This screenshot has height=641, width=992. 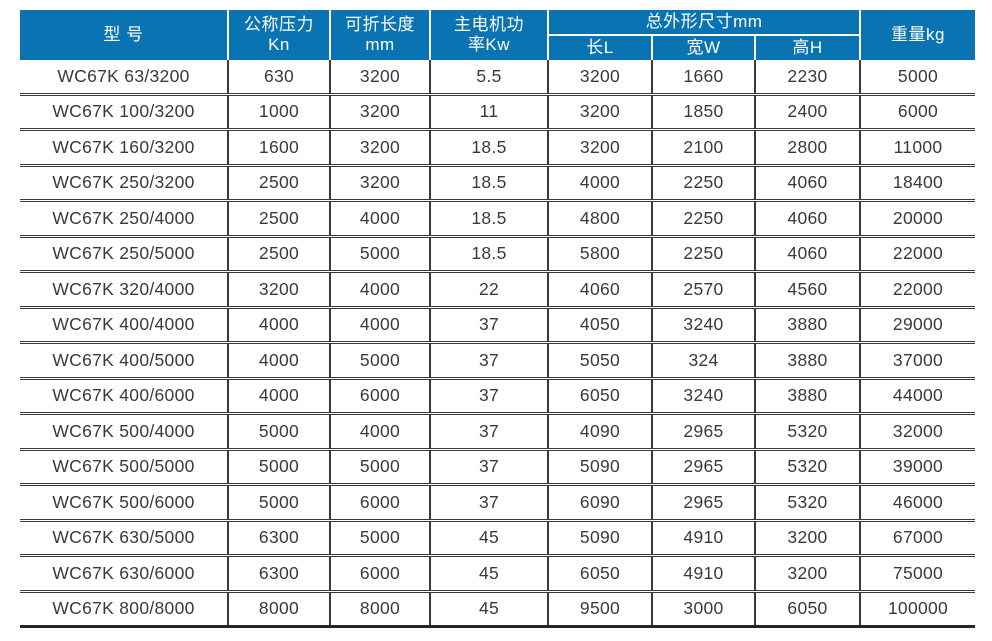 I want to click on value-cell: 2230, so click(x=807, y=77).